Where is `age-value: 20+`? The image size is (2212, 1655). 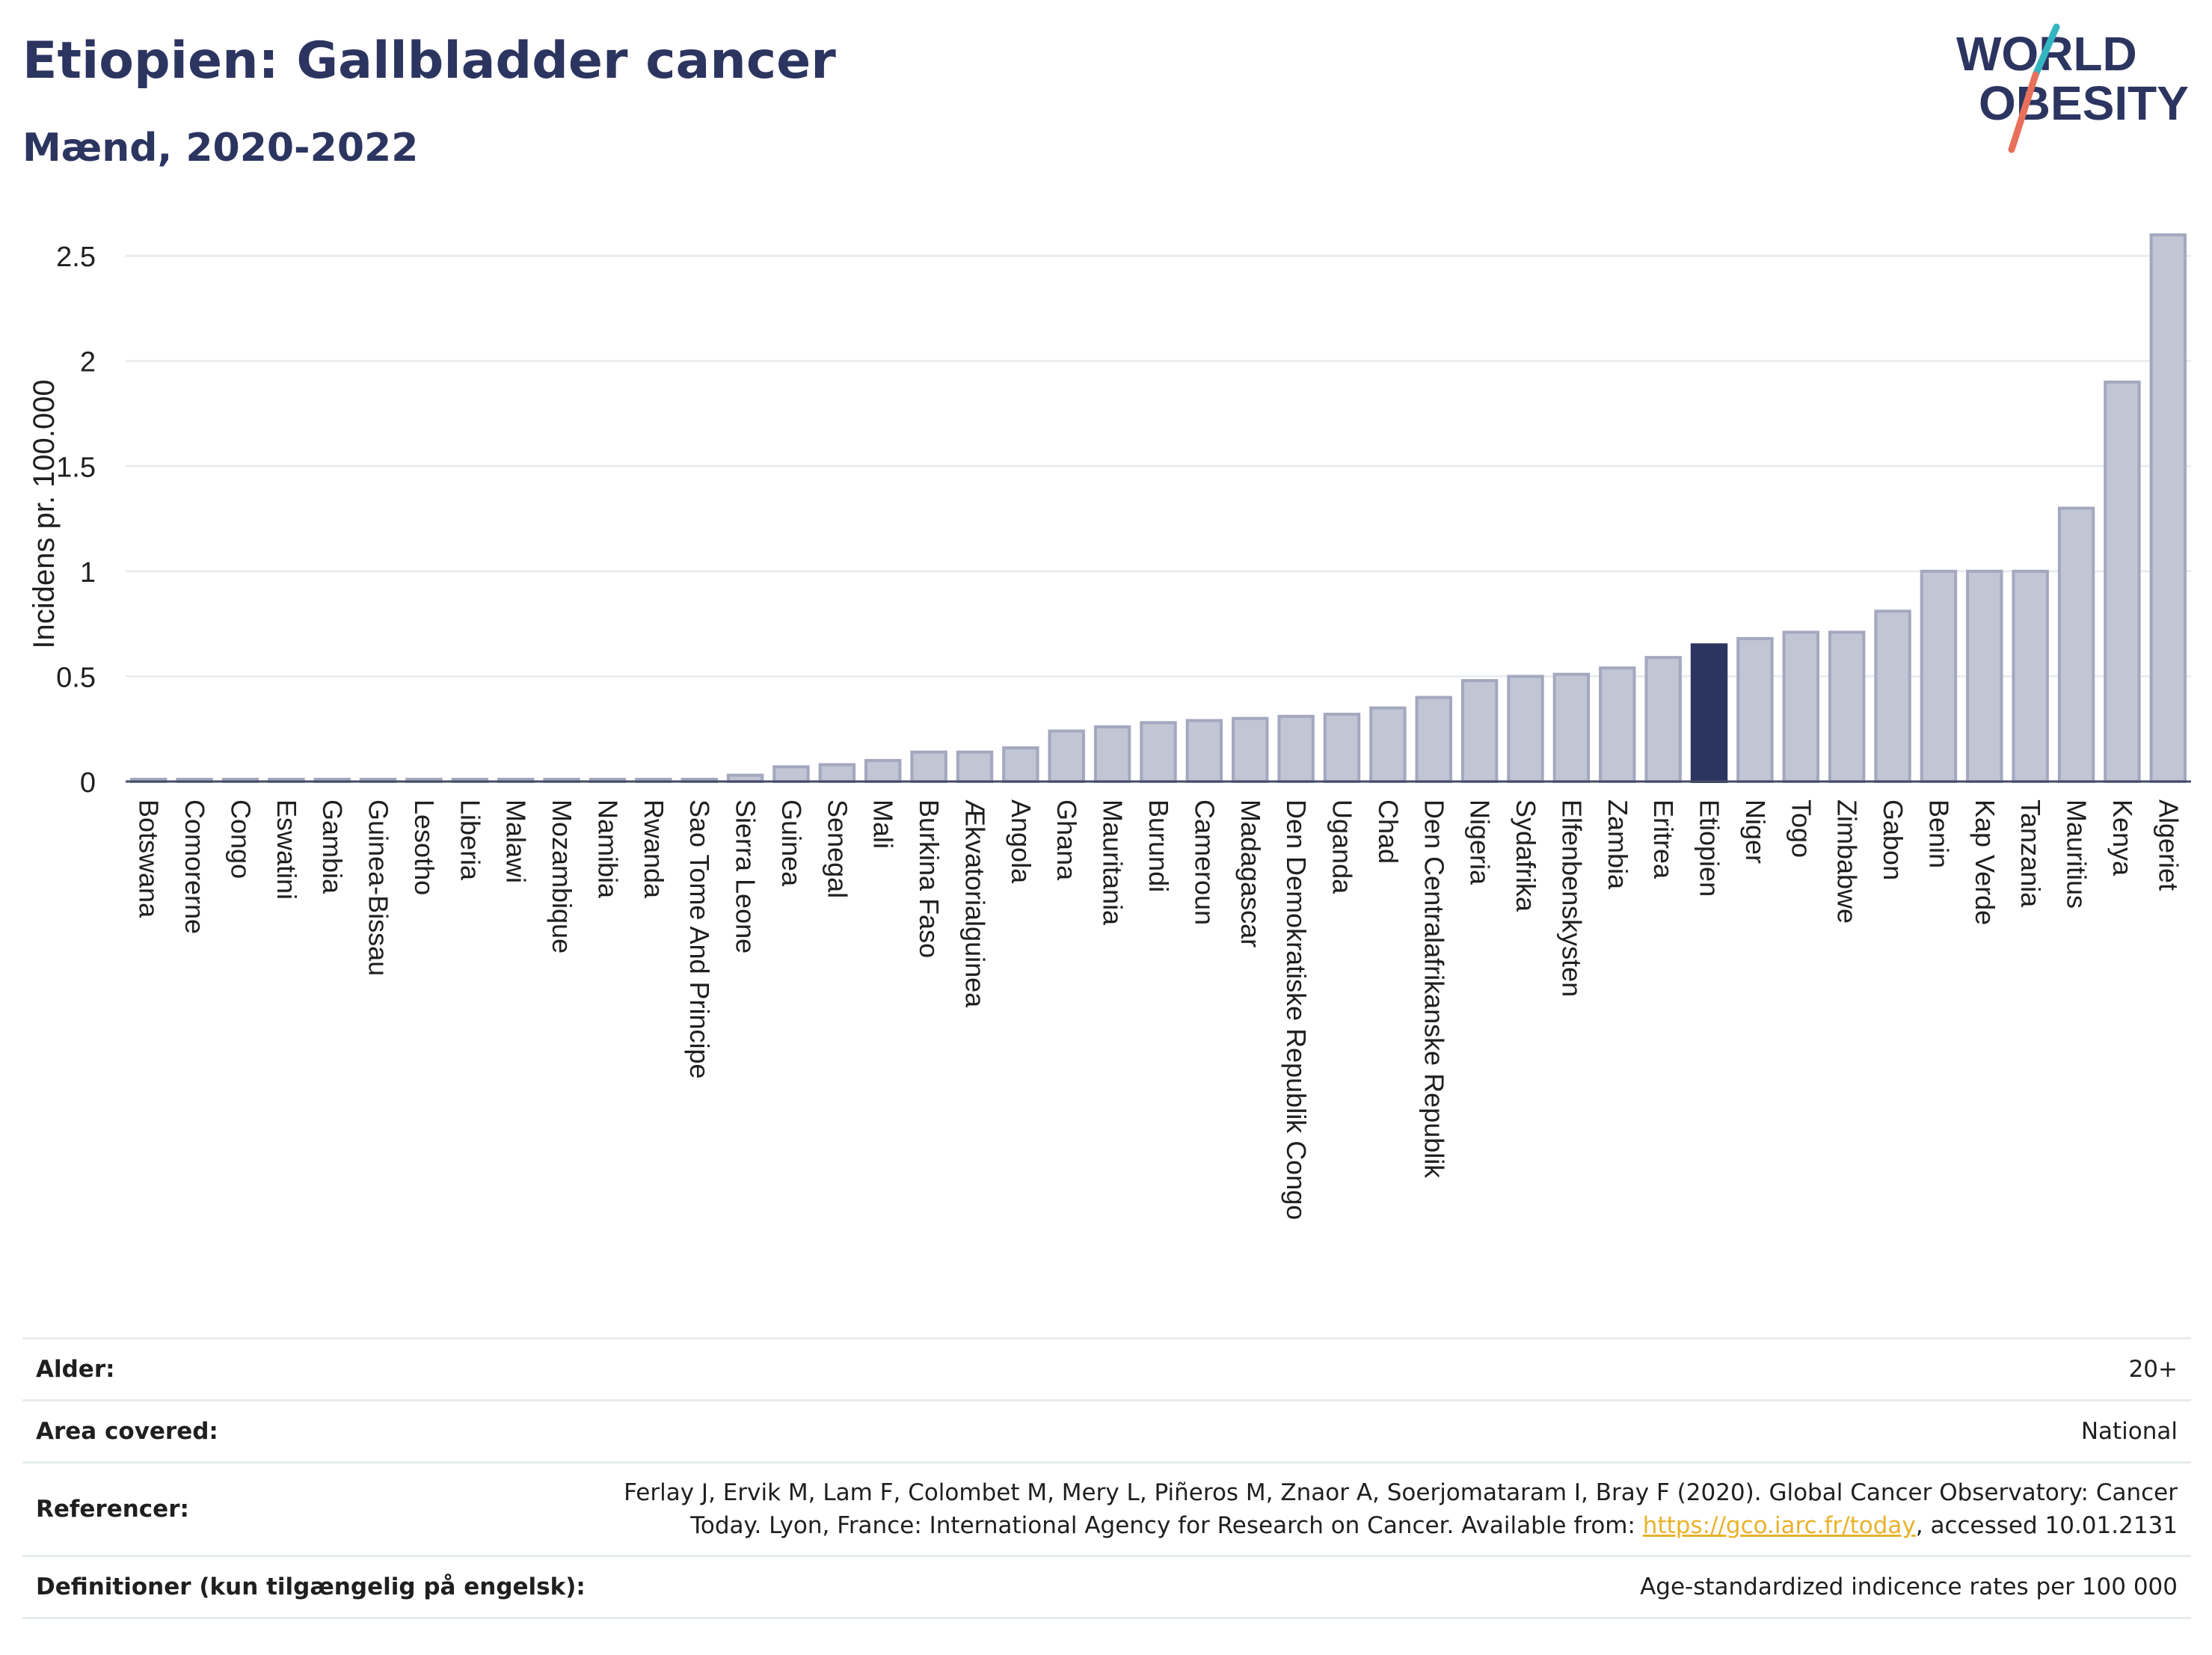 age-value: 20+ is located at coordinates (1396, 1369).